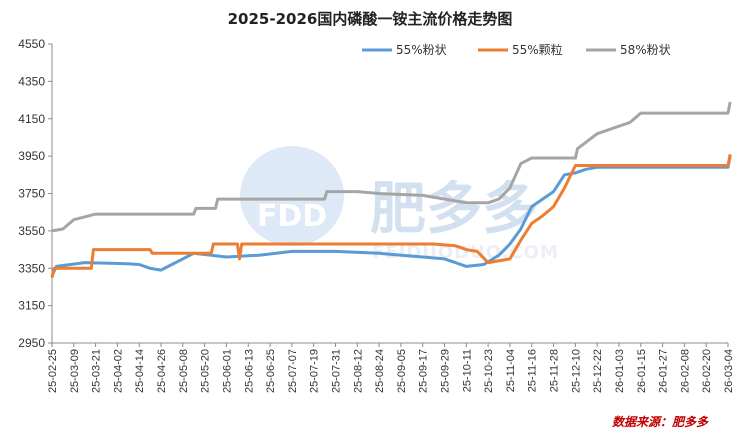  I want to click on x-tick-label: 25-04-14, so click(140, 371).